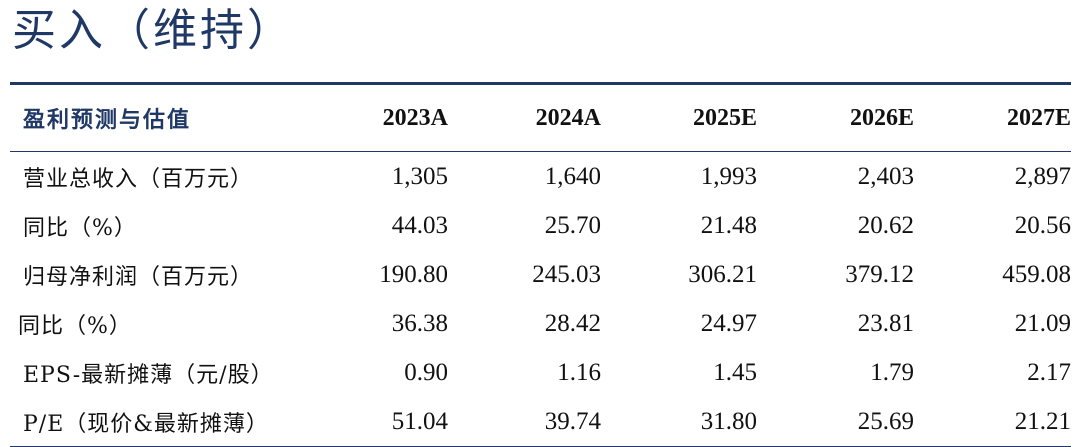 Image resolution: width=1080 pixels, height=447 pixels. I want to click on table-cell: 1,305, so click(419, 176).